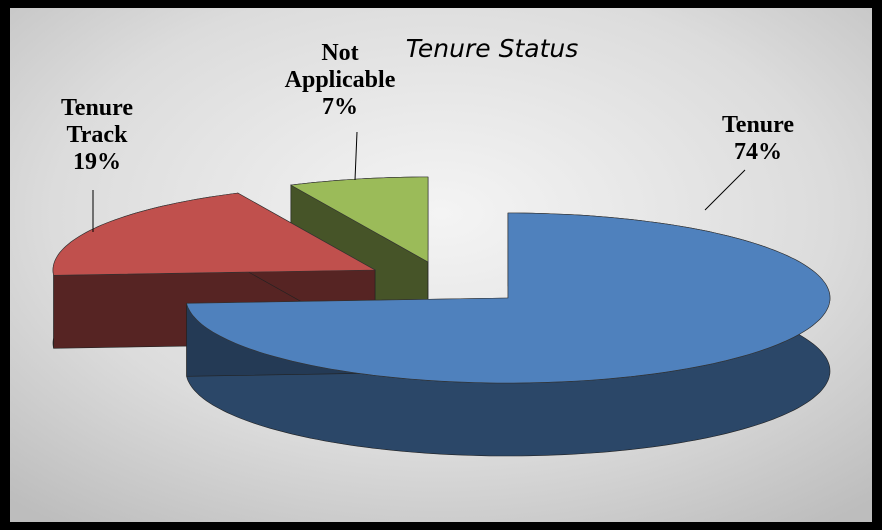  I want to click on data-label: Tenure 74%, so click(758, 138).